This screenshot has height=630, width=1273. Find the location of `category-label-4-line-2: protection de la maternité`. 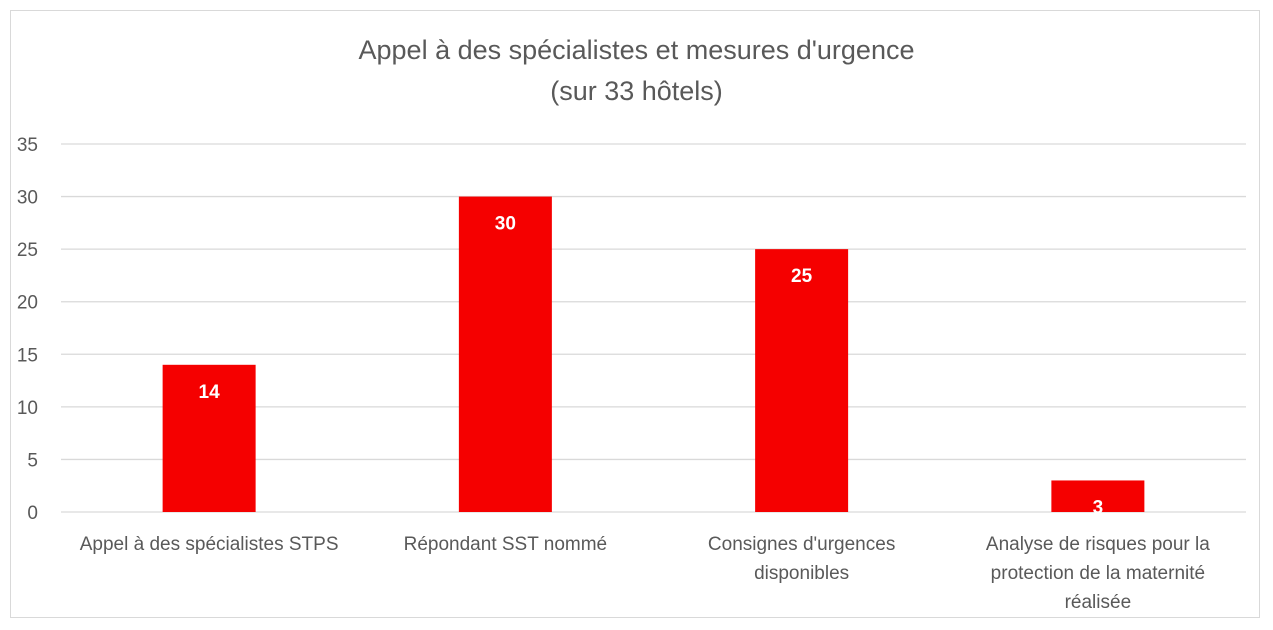

category-label-4-line-2: protection de la maternité is located at coordinates (1098, 573).